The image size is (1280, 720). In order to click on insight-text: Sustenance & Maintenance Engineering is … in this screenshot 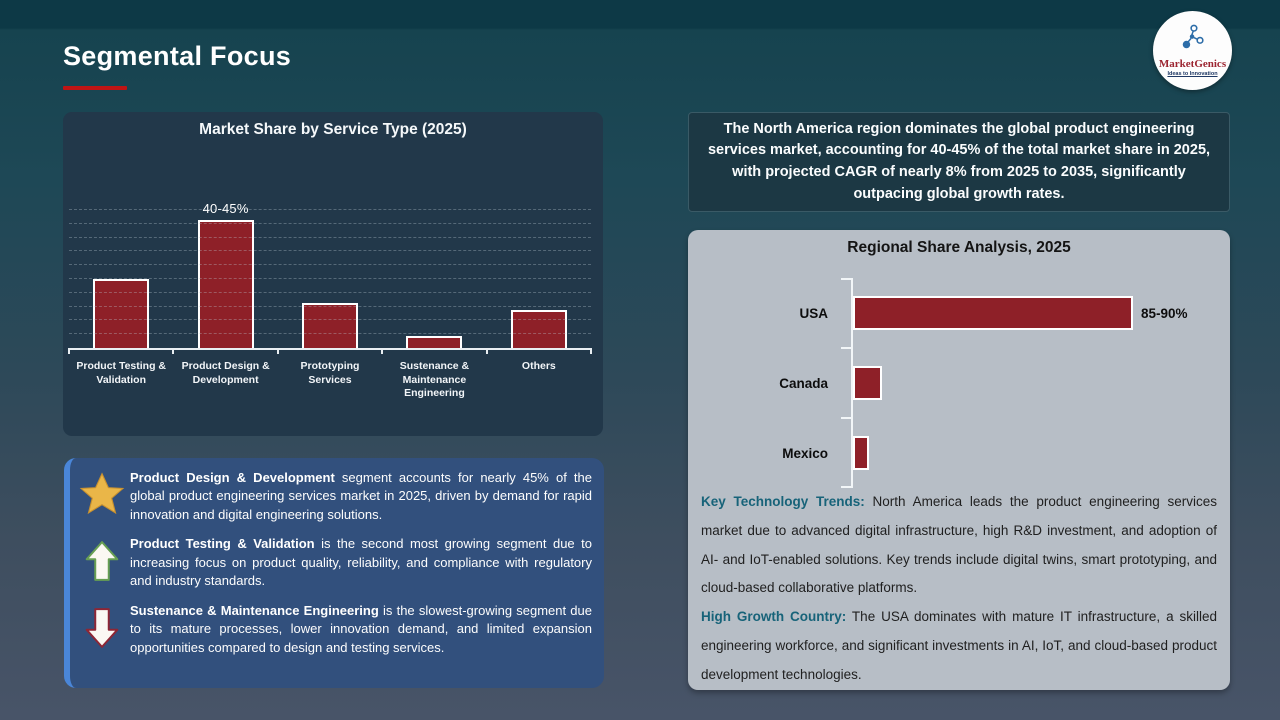, I will do `click(361, 628)`.